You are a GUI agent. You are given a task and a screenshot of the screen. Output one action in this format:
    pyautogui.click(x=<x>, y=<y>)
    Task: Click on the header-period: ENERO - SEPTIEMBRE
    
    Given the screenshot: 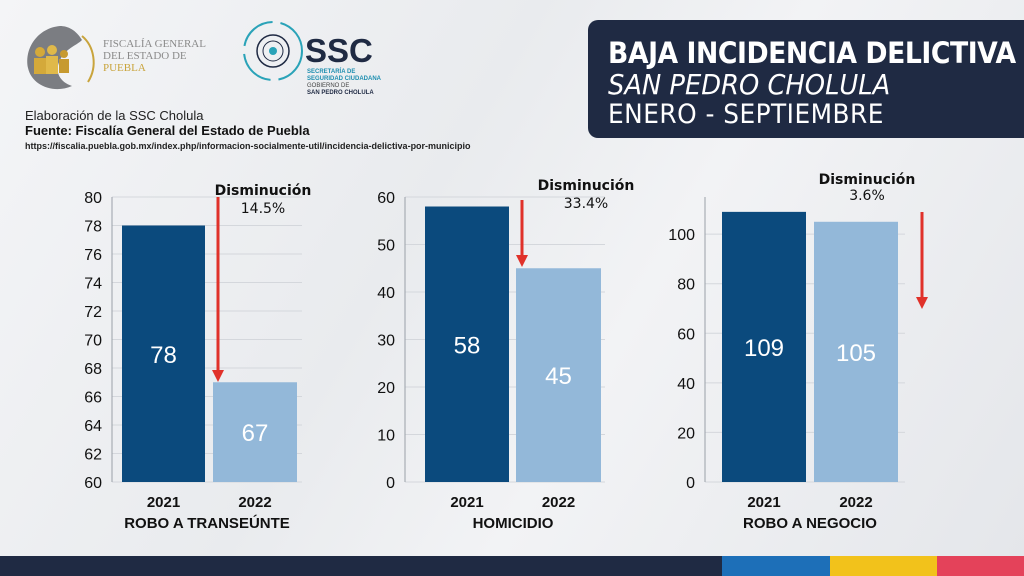 What is the action you would take?
    pyautogui.click(x=746, y=114)
    